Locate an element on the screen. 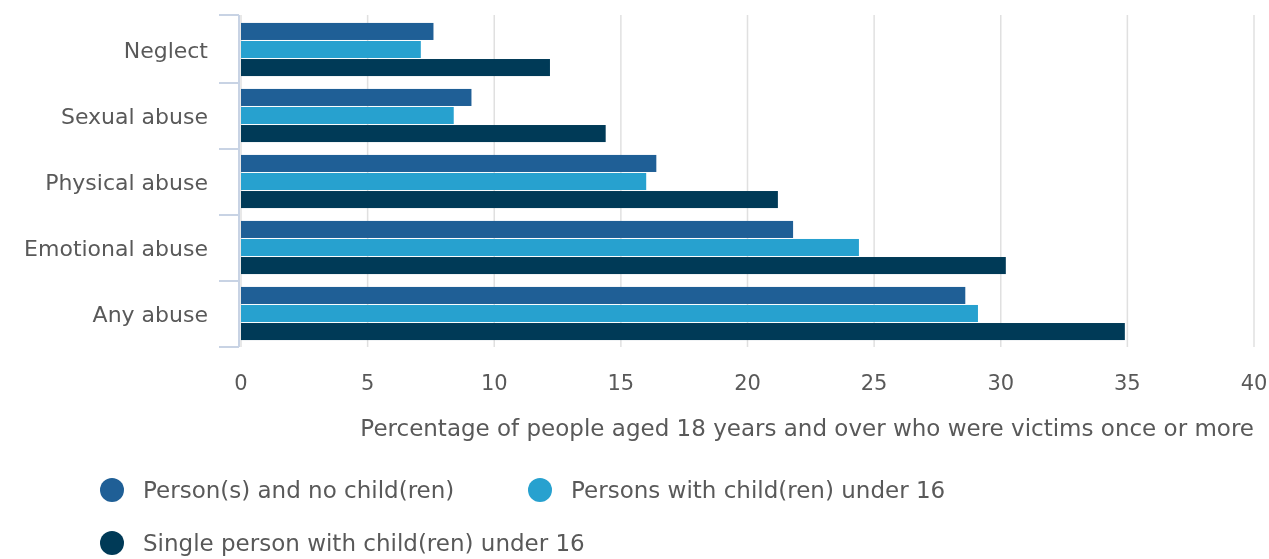 The image size is (1269, 559). x-tick-label: 15 is located at coordinates (621, 383).